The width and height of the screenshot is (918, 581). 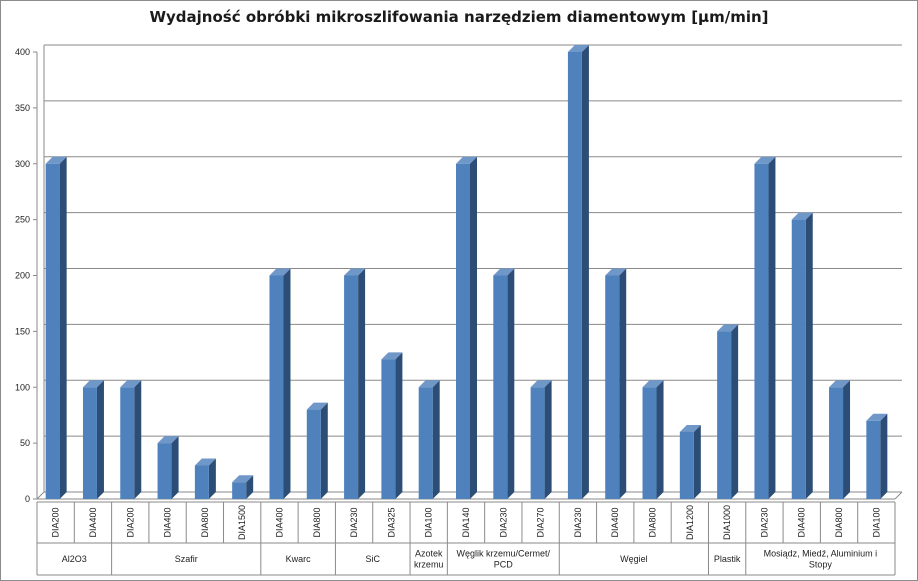 I want to click on floor-edge, so click(x=40, y=495).